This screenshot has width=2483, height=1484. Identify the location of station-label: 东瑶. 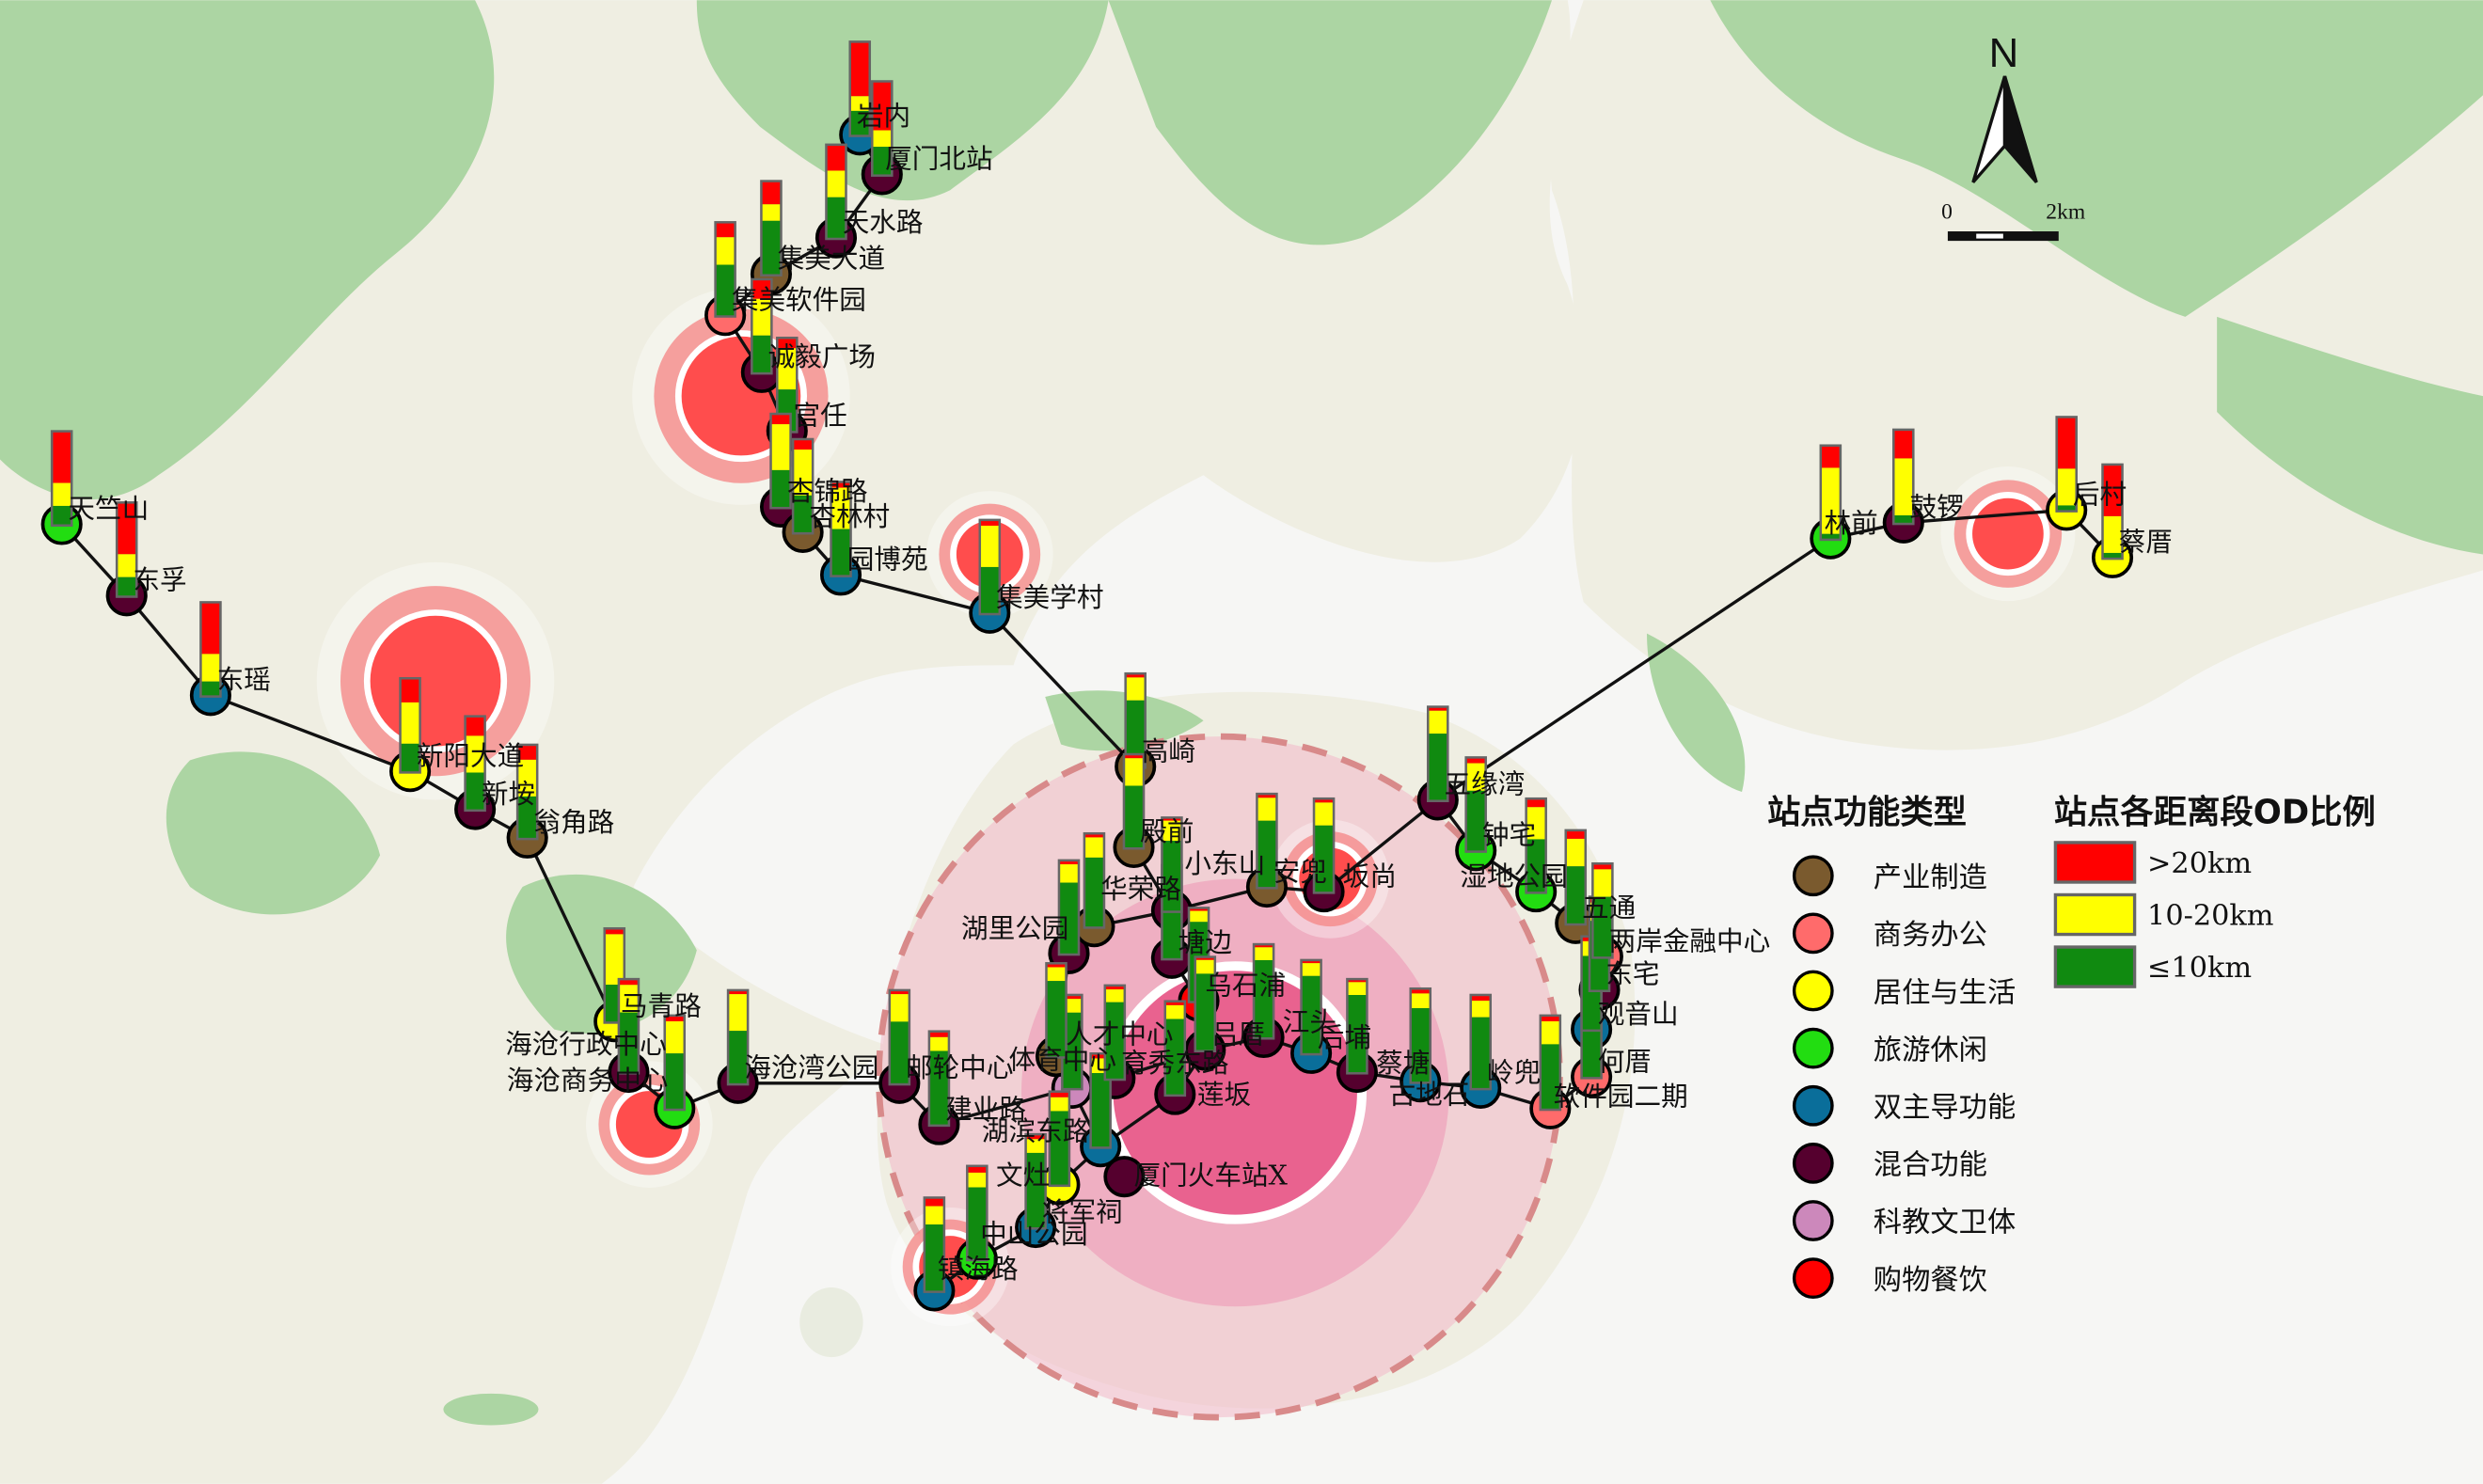
(244, 680).